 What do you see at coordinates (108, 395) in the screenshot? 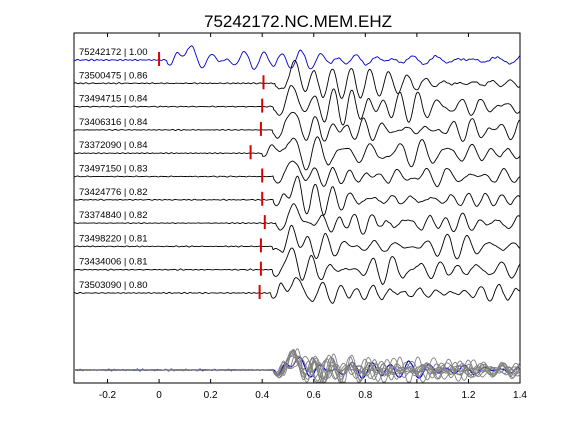
I see `x-tick-label-0: -0.2` at bounding box center [108, 395].